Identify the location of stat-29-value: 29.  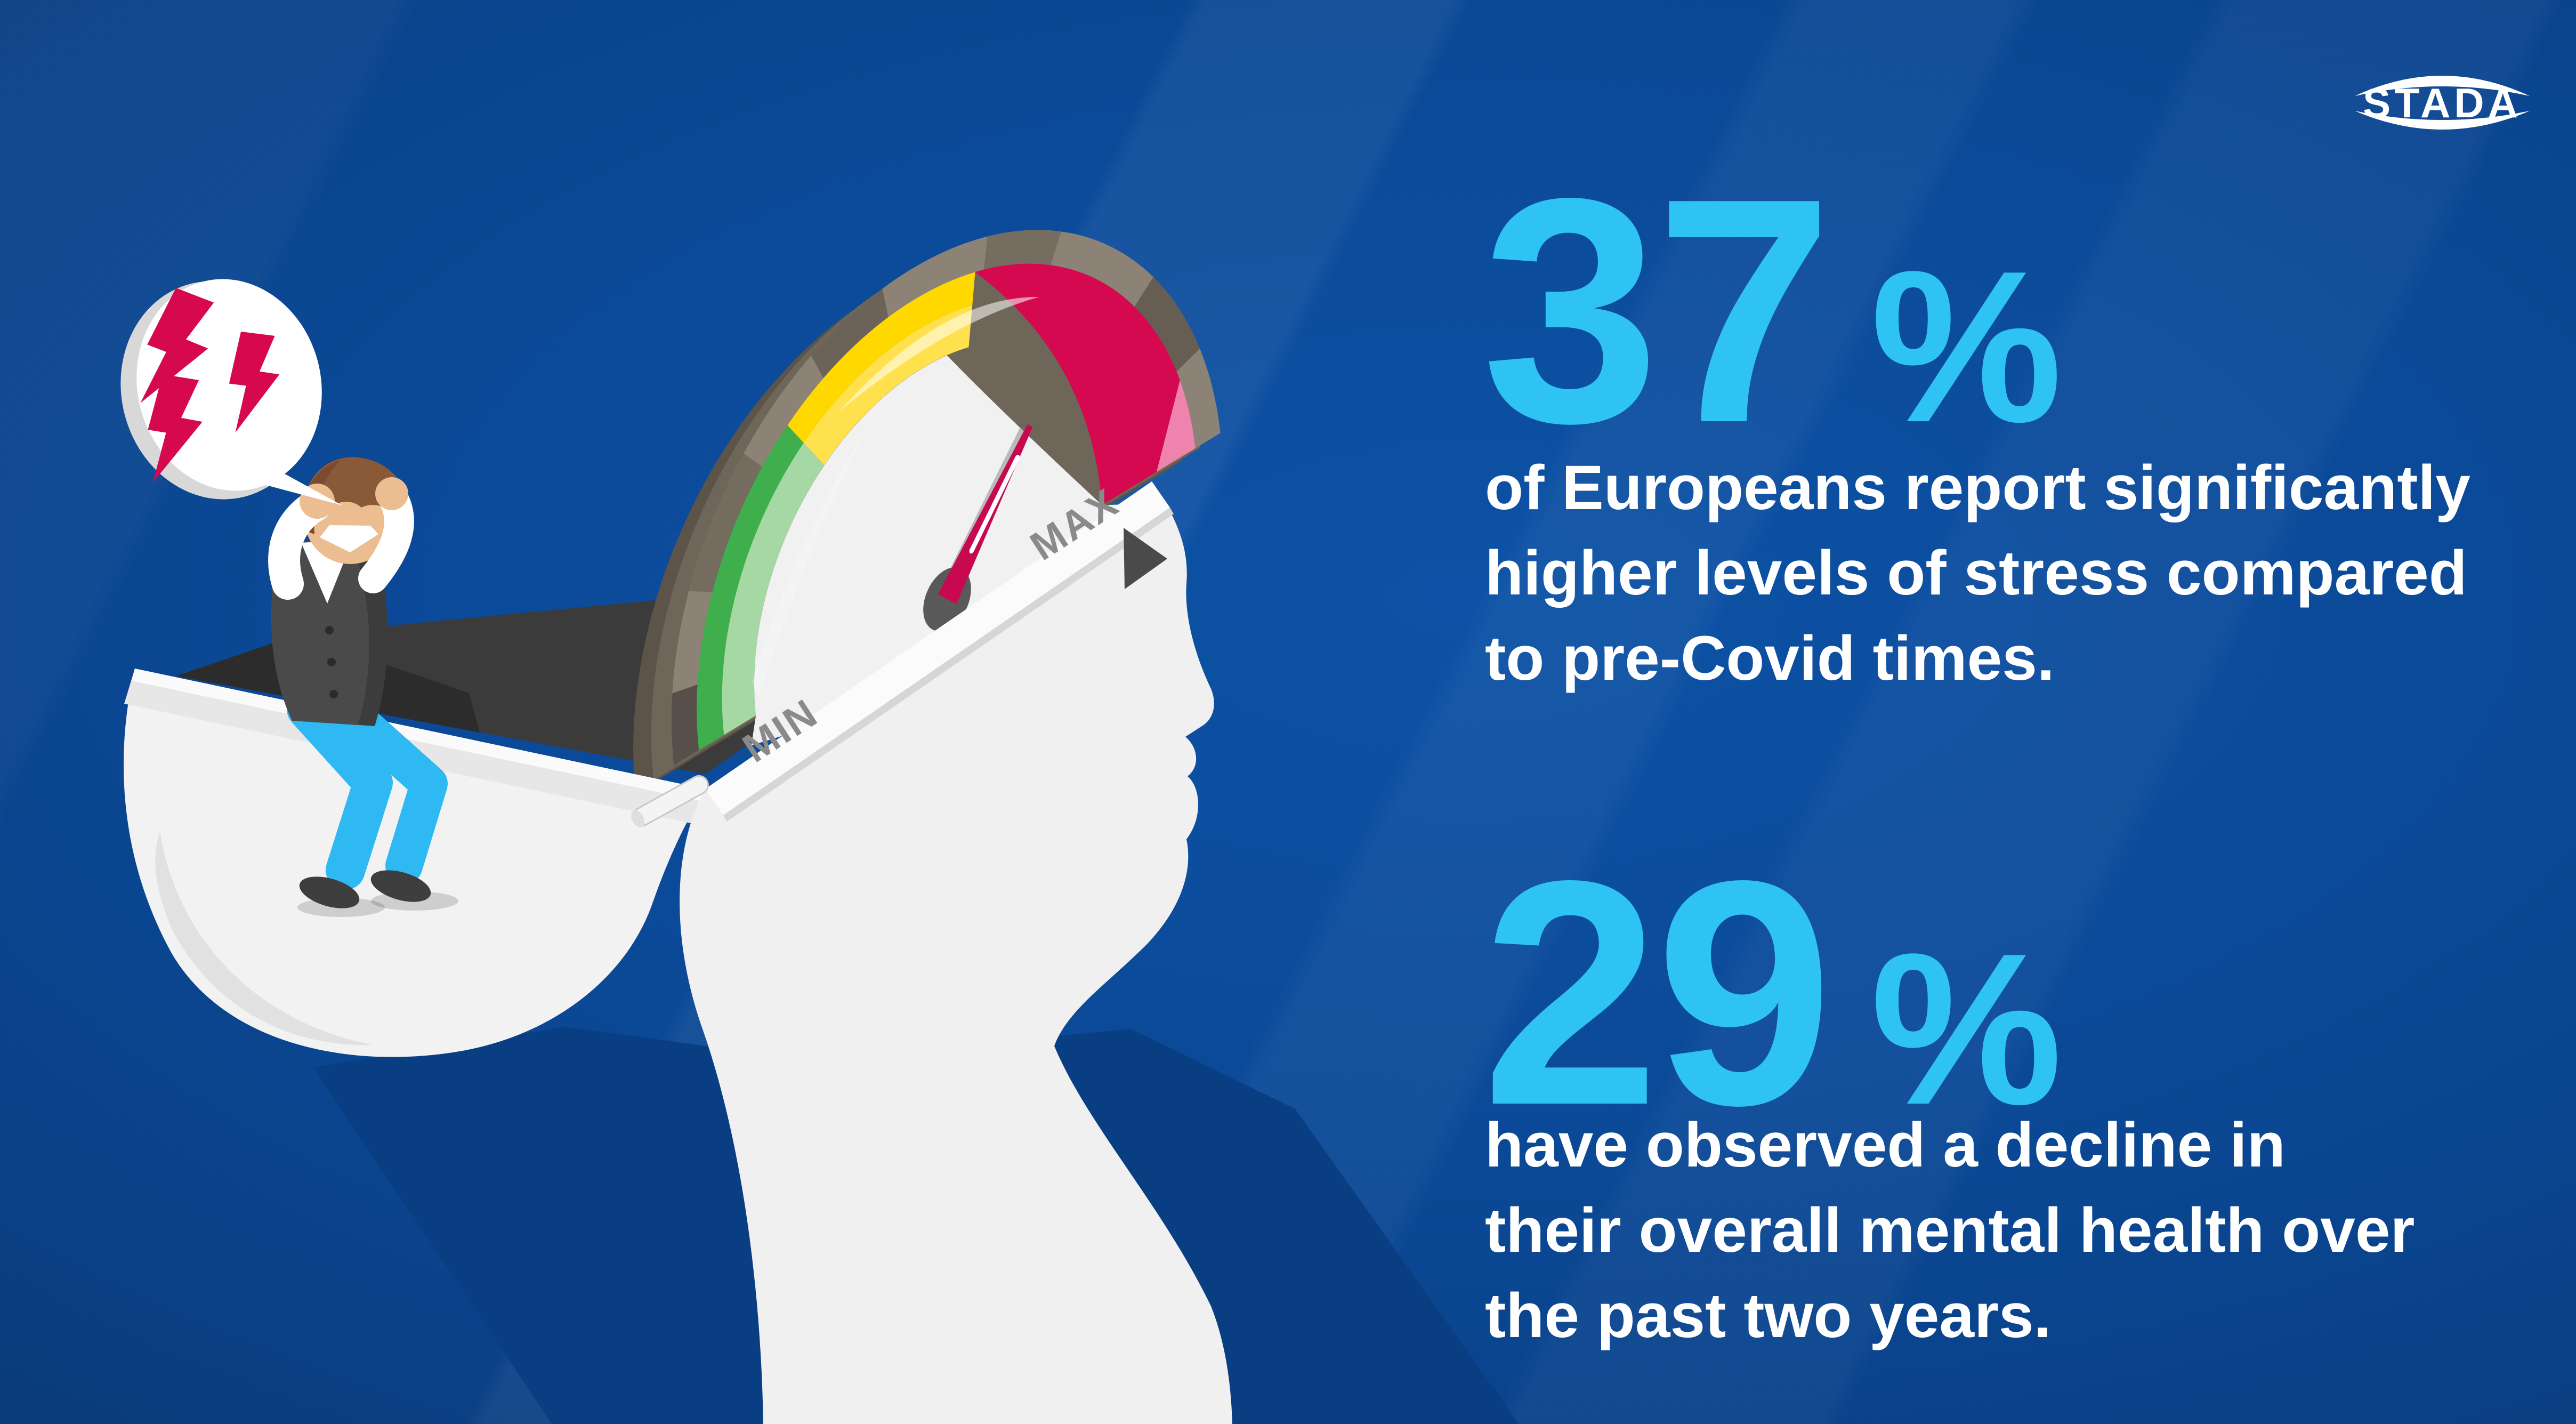
(1657, 993).